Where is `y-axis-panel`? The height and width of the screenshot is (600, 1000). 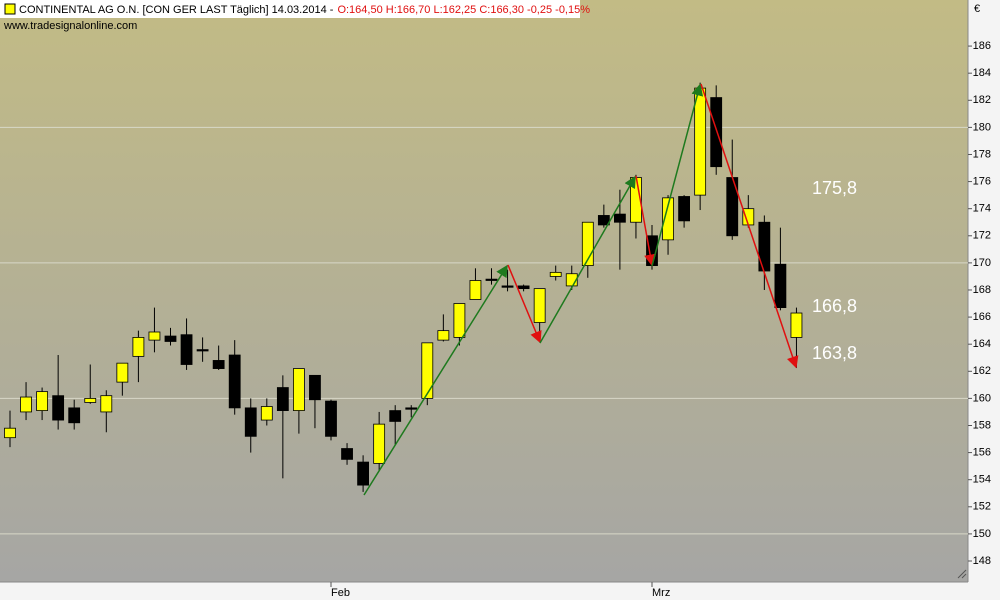
y-axis-panel is located at coordinates (984, 300).